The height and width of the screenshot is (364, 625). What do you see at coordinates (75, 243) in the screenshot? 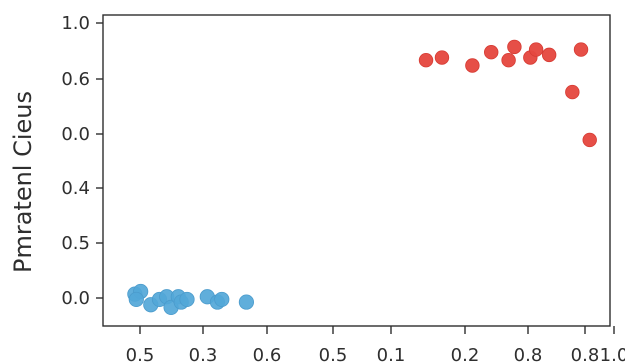
I see `y-tick-label: 0.5` at bounding box center [75, 243].